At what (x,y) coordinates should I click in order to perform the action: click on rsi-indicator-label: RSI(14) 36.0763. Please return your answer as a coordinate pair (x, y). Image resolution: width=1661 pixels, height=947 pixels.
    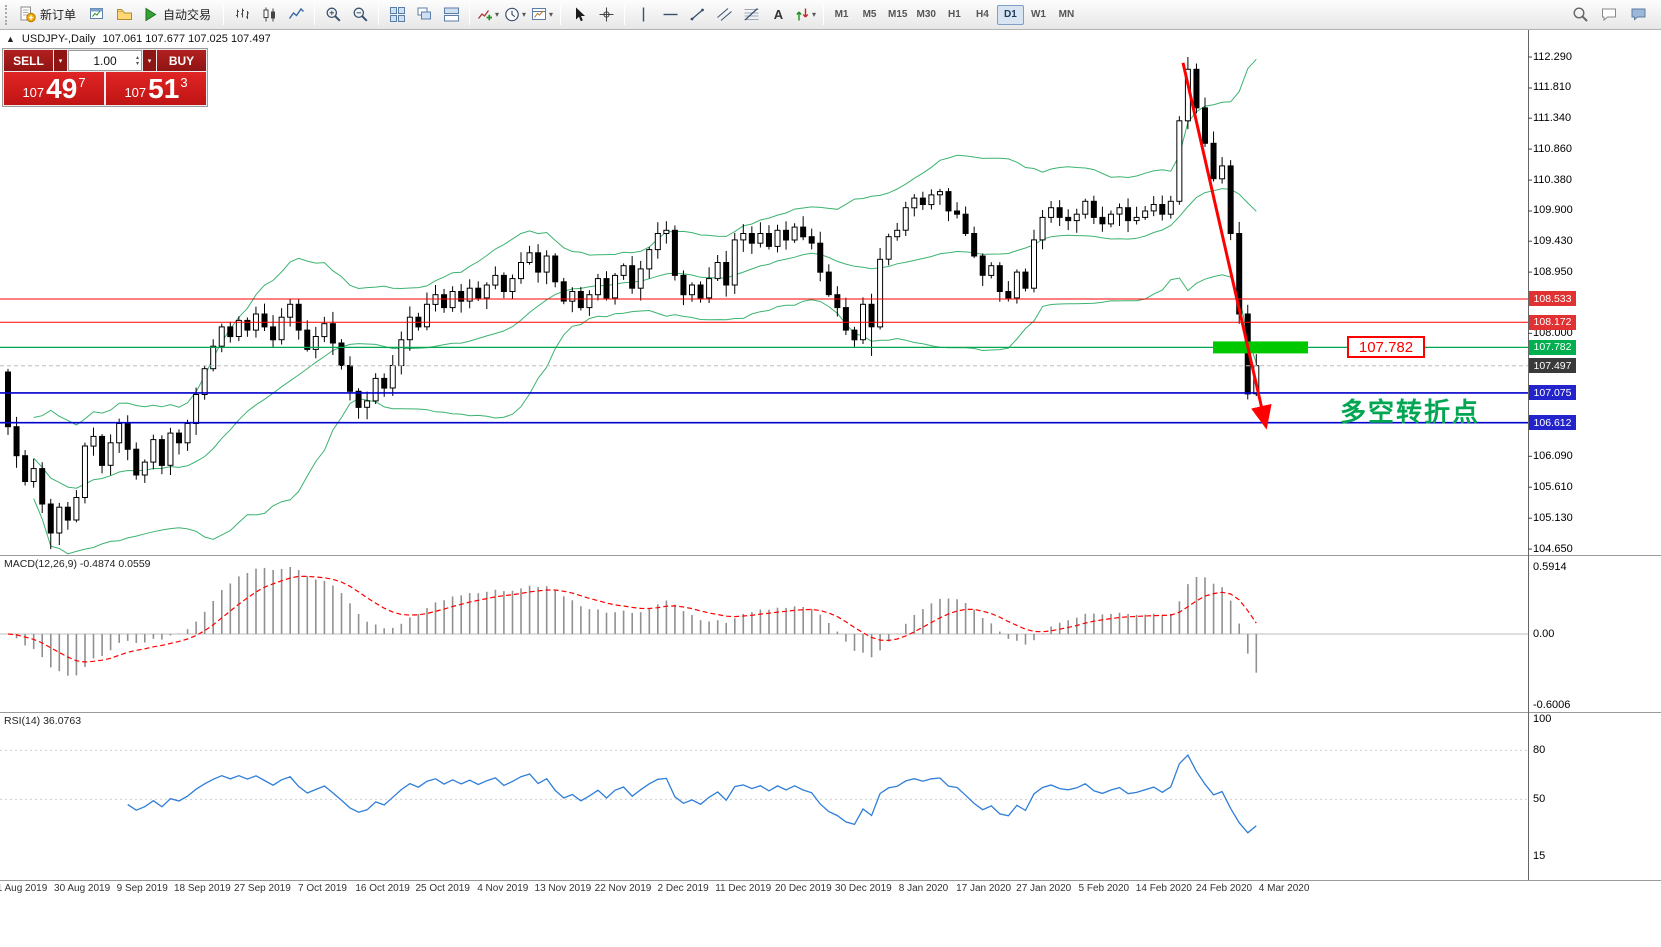
    Looking at the image, I should click on (43, 721).